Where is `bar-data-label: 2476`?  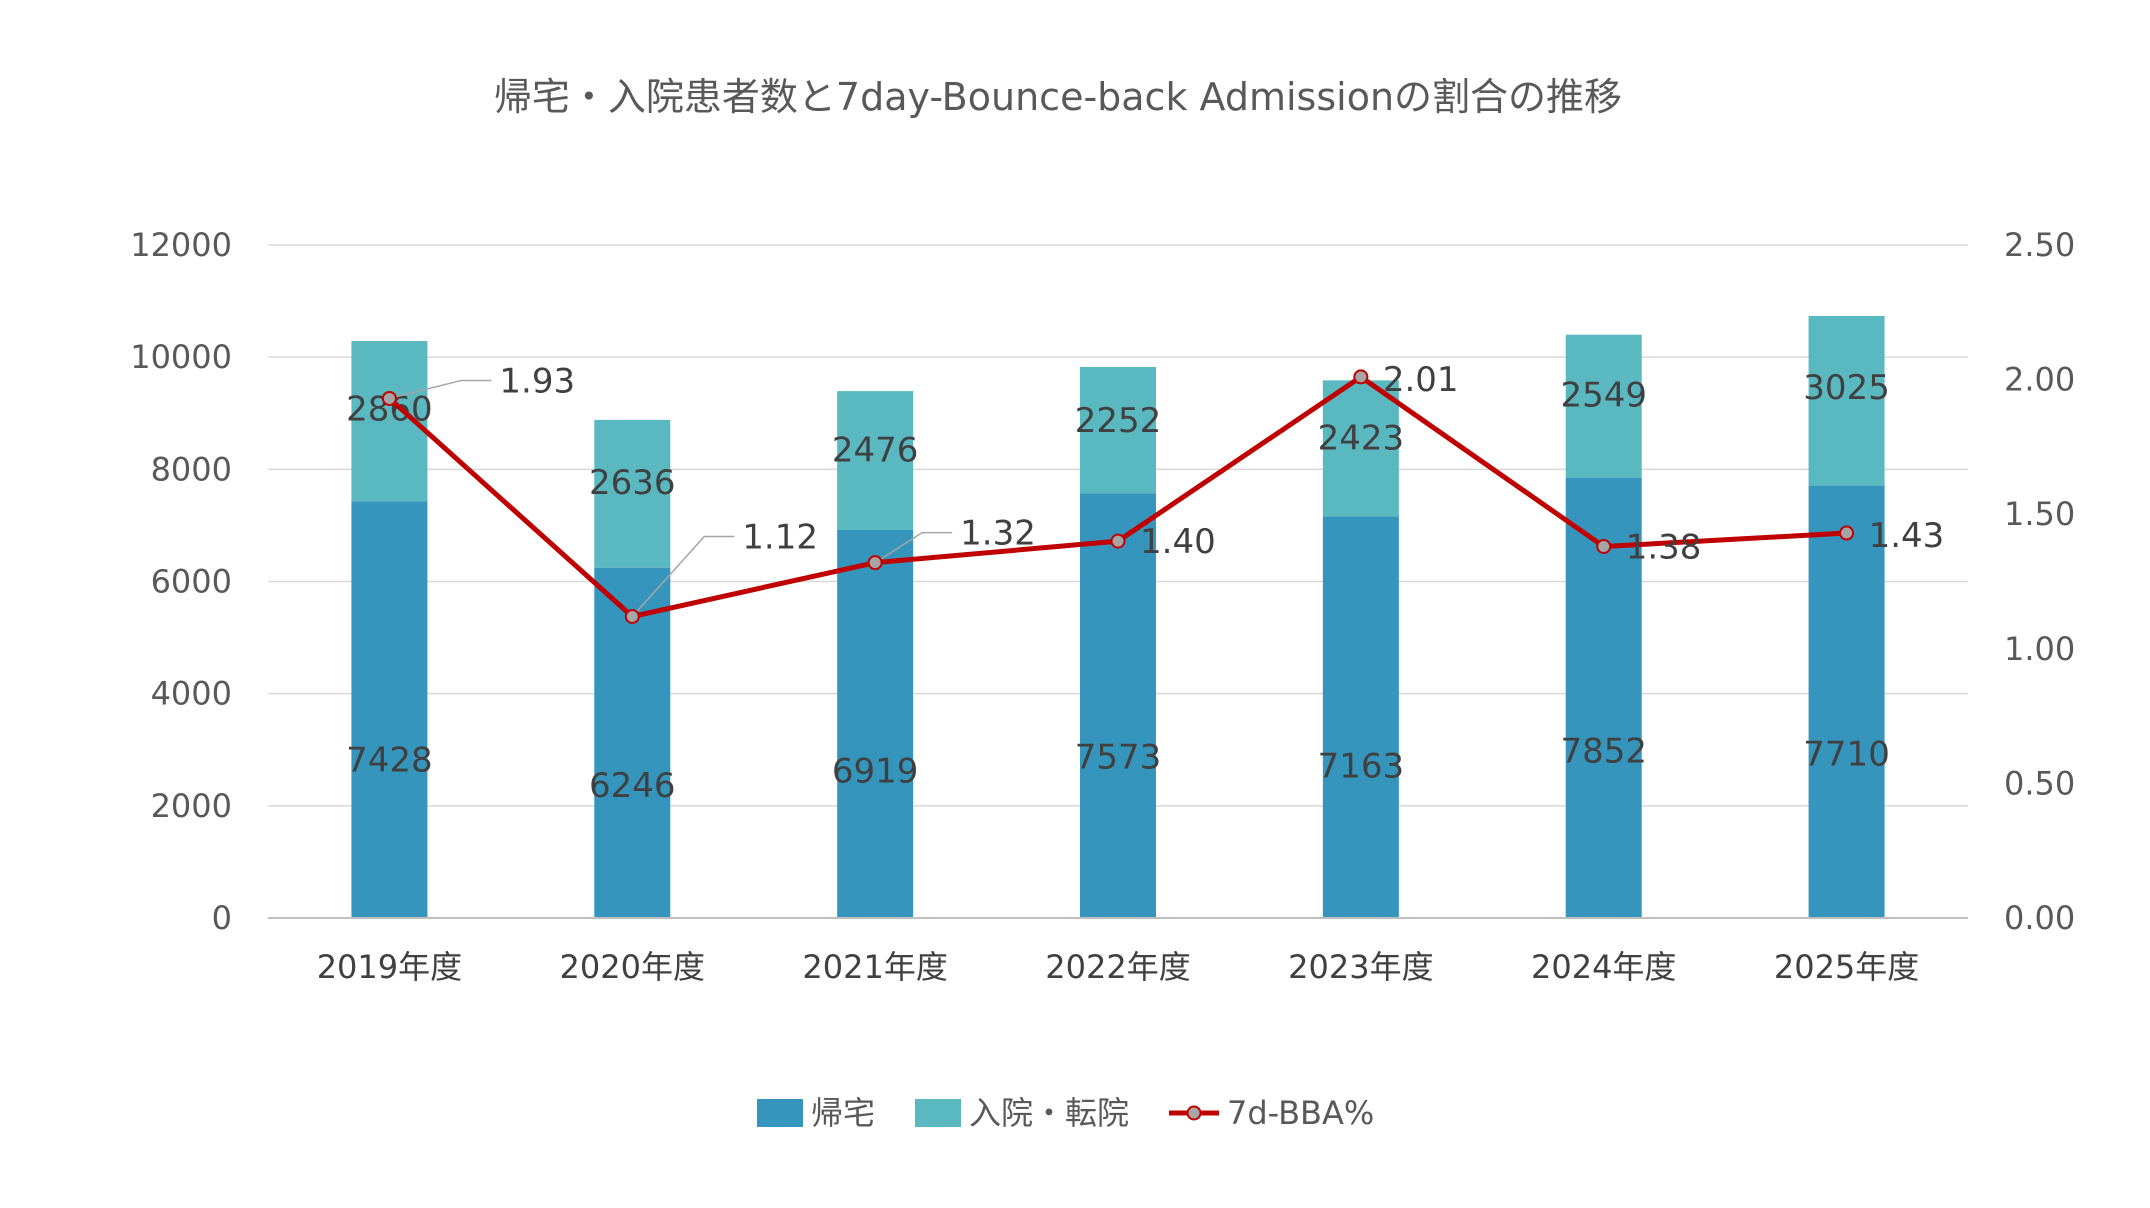
bar-data-label: 2476 is located at coordinates (875, 450).